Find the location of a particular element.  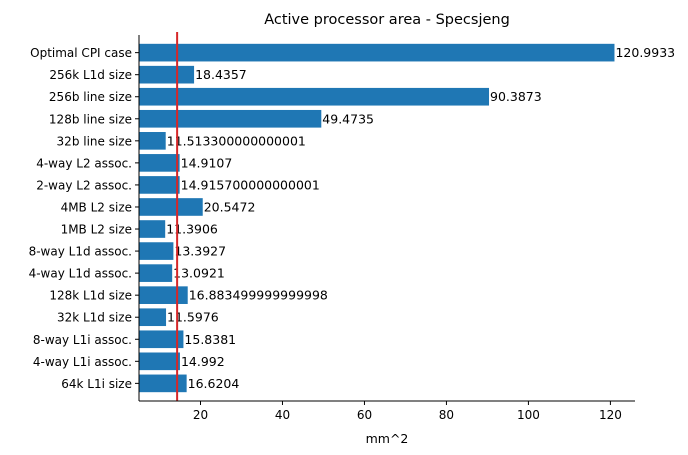

x-tick-label: 100 is located at coordinates (528, 415).